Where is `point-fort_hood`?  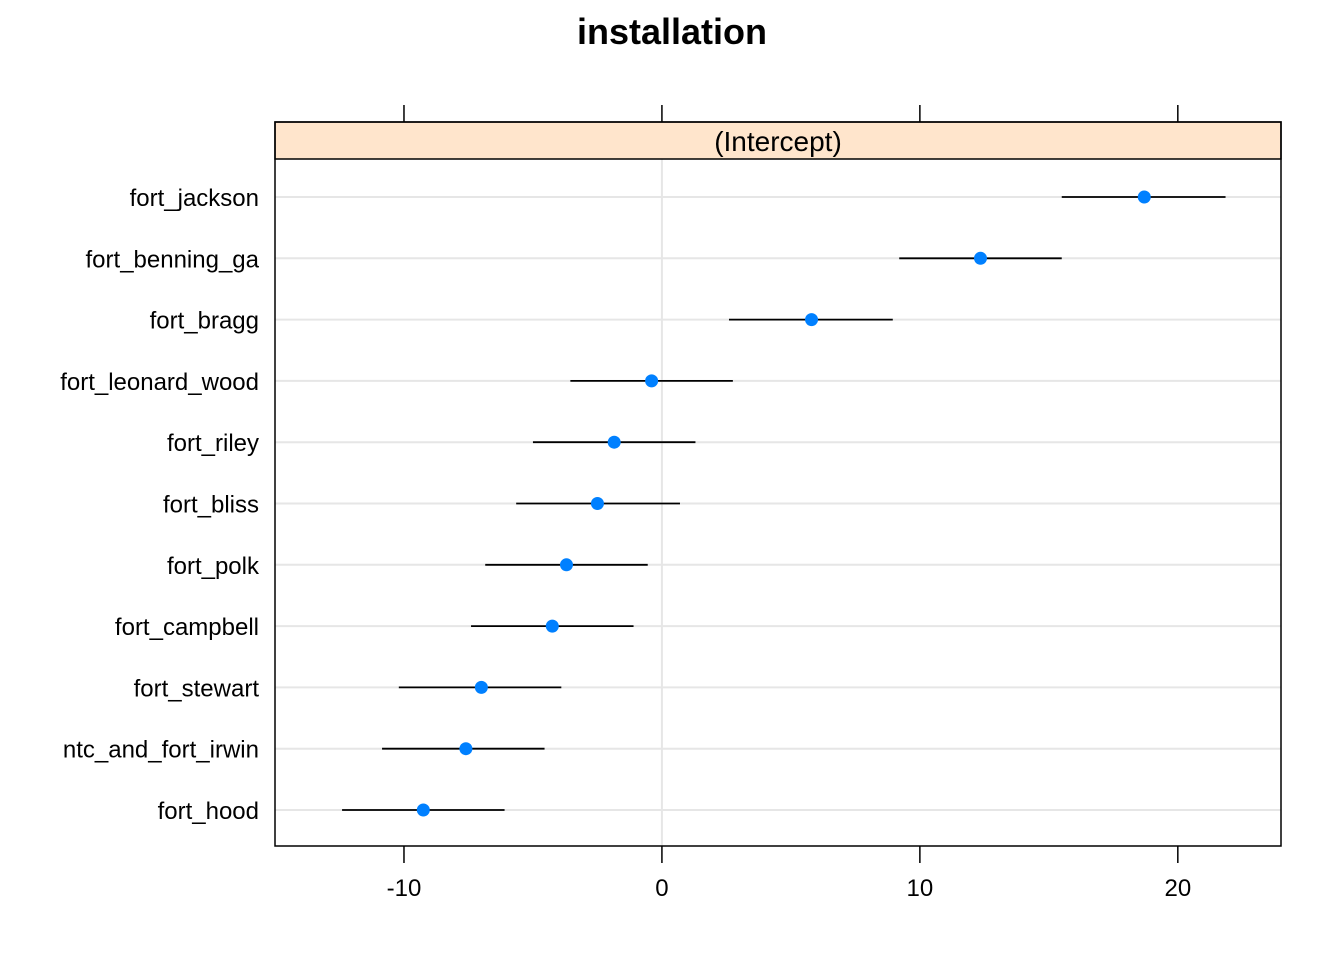
point-fort_hood is located at coordinates (423, 810).